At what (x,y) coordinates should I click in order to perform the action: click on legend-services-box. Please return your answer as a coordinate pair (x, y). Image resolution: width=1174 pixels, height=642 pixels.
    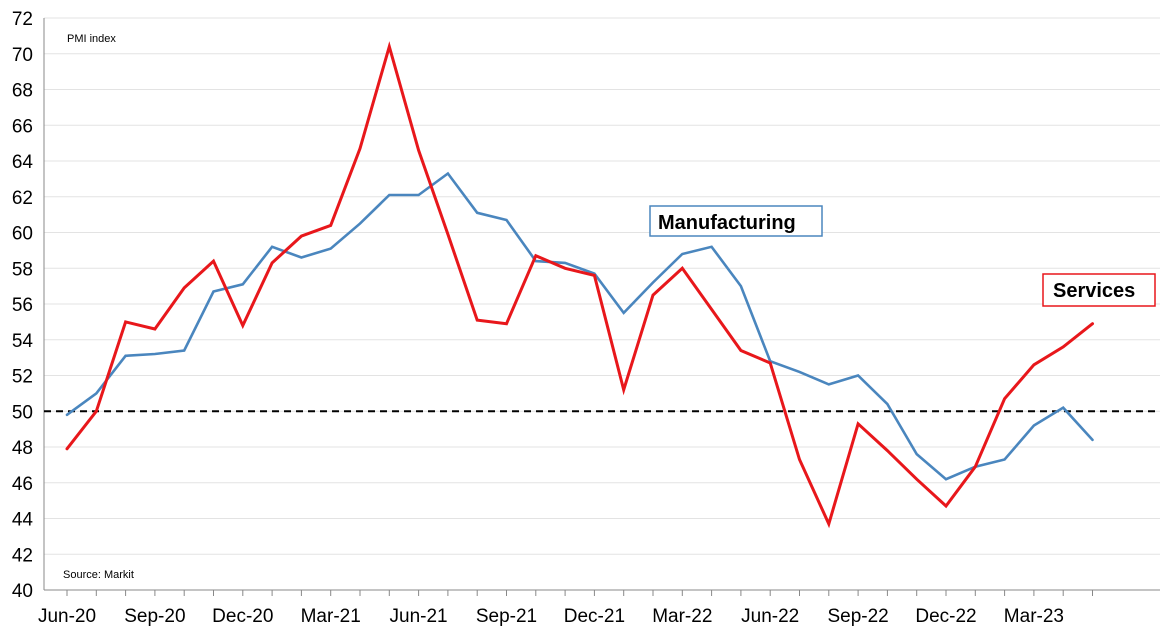
    Looking at the image, I should click on (1099, 290).